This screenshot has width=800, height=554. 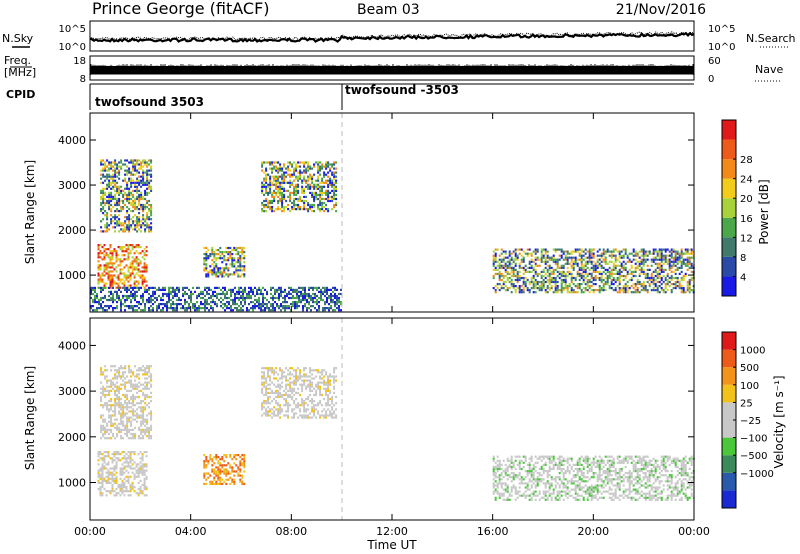 What do you see at coordinates (746, 180) in the screenshot?
I see `colorbar-tick-label: 24` at bounding box center [746, 180].